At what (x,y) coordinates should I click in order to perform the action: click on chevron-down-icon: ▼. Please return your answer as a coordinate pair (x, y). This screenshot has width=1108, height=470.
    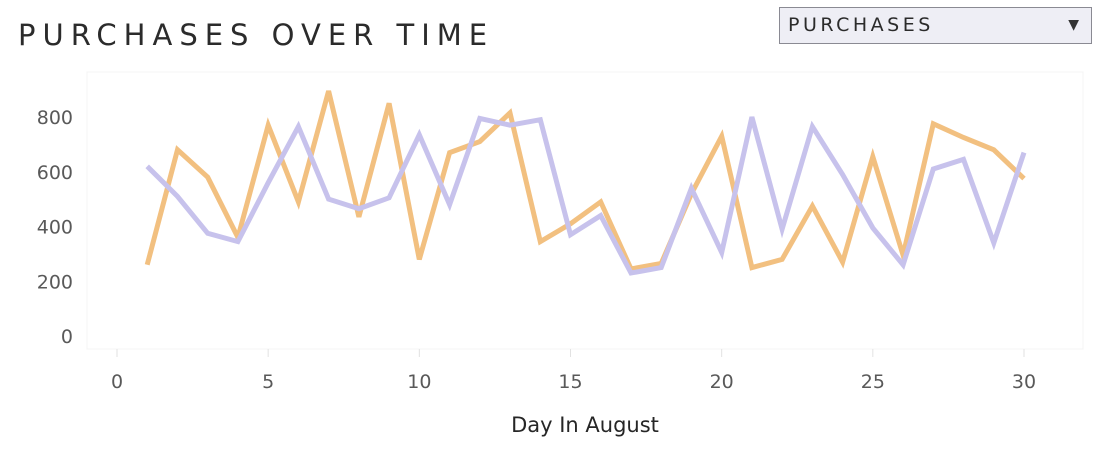
    Looking at the image, I should click on (1073, 25).